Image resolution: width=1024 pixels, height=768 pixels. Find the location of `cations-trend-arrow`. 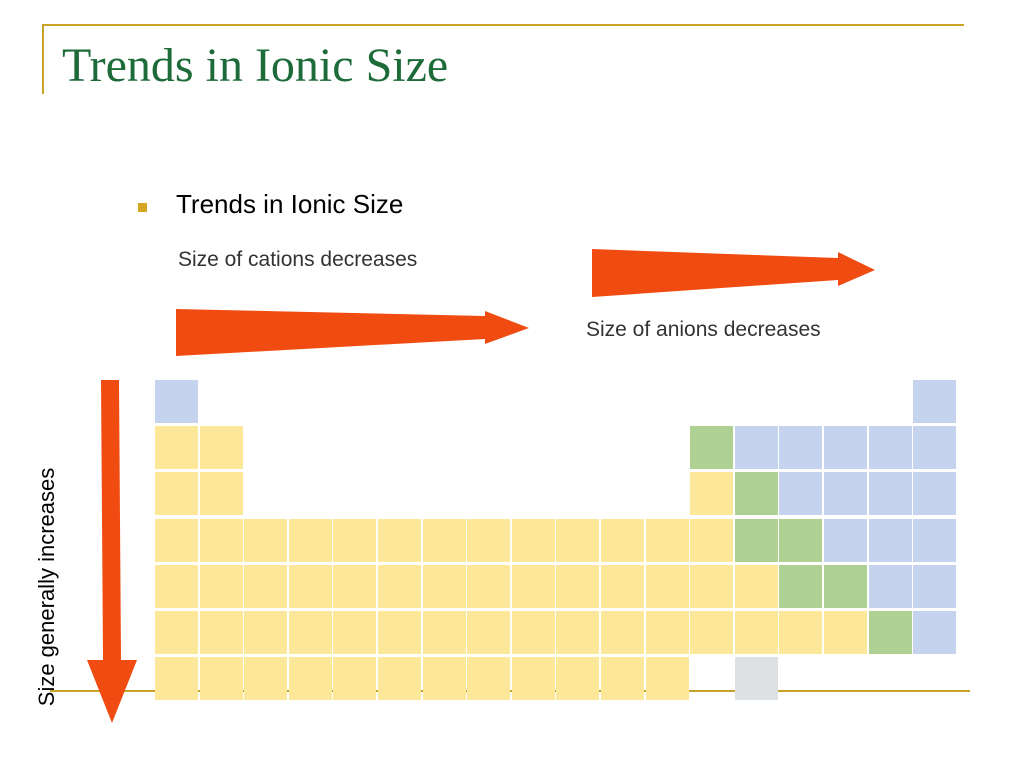

cations-trend-arrow is located at coordinates (352, 332).